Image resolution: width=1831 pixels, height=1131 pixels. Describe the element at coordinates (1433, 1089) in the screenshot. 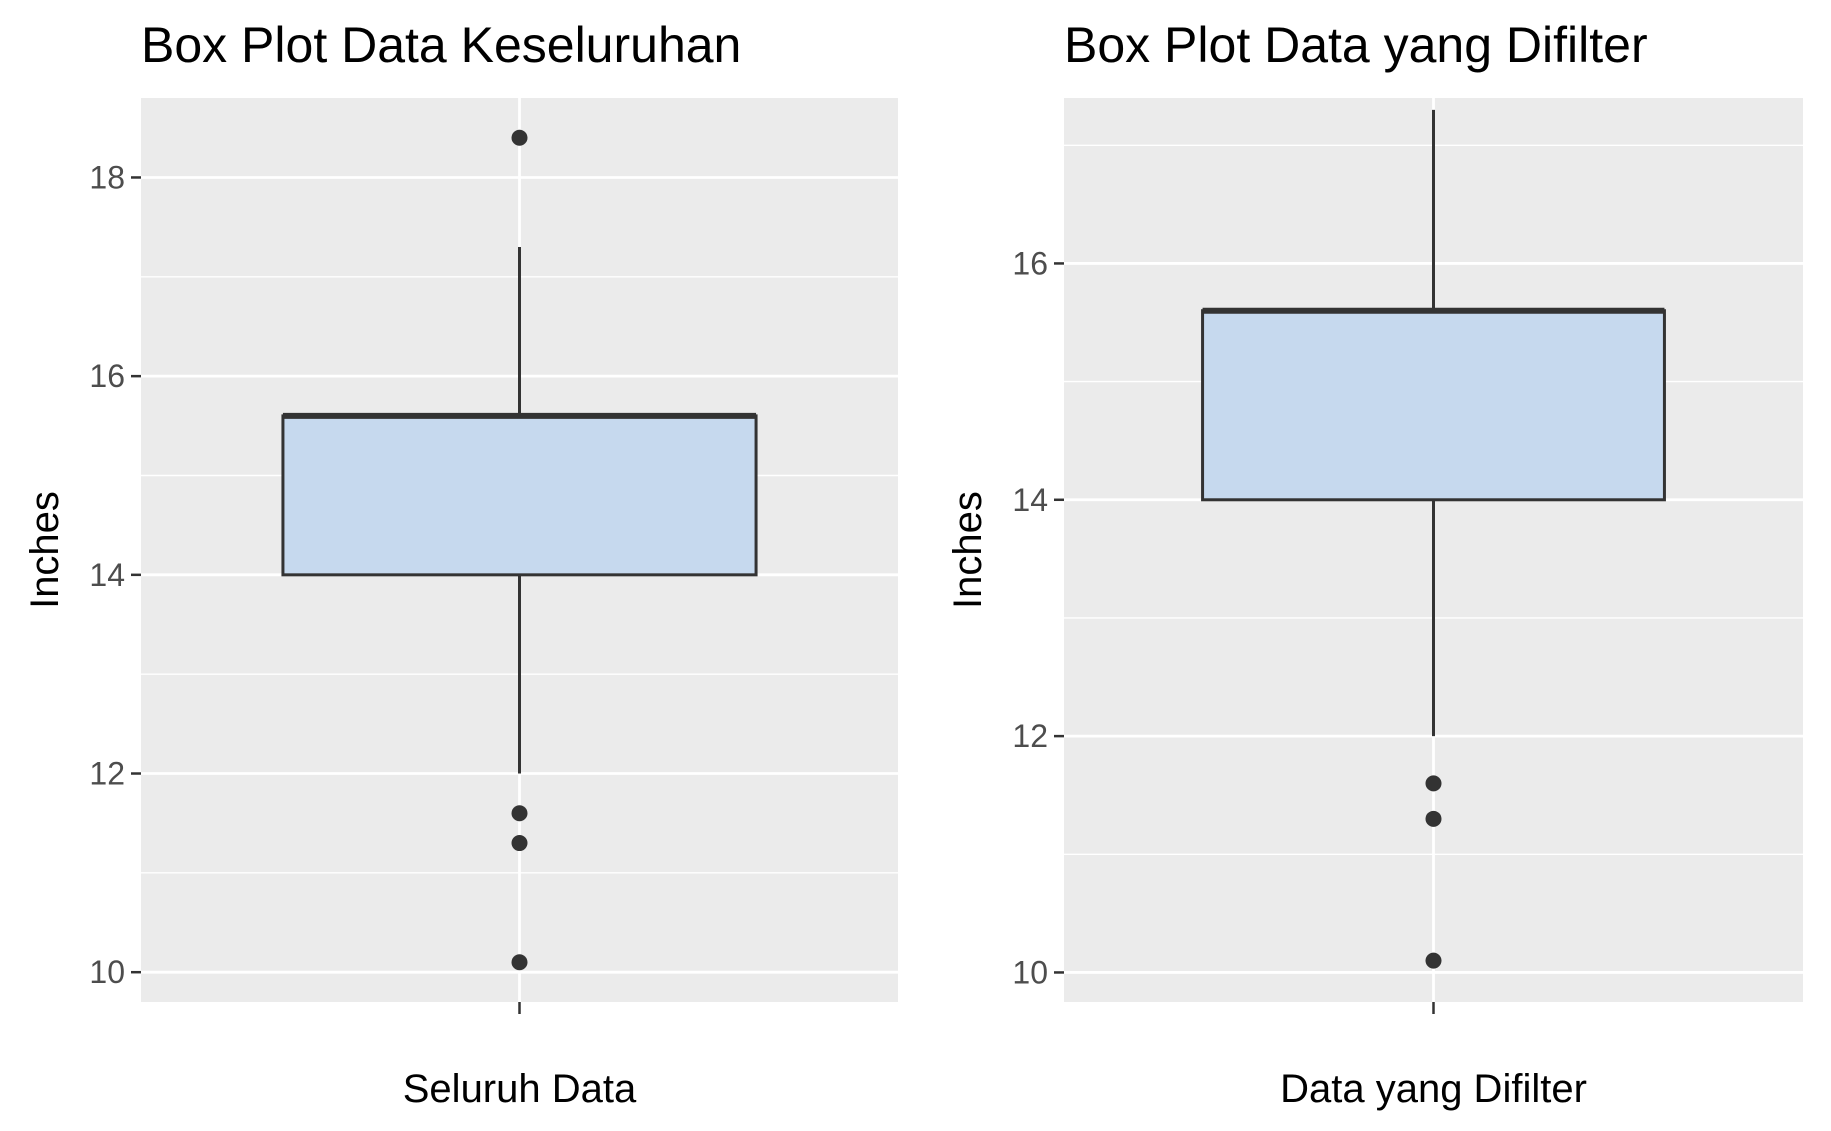

I see `x-axis-title: Data yang Difilter` at that location.